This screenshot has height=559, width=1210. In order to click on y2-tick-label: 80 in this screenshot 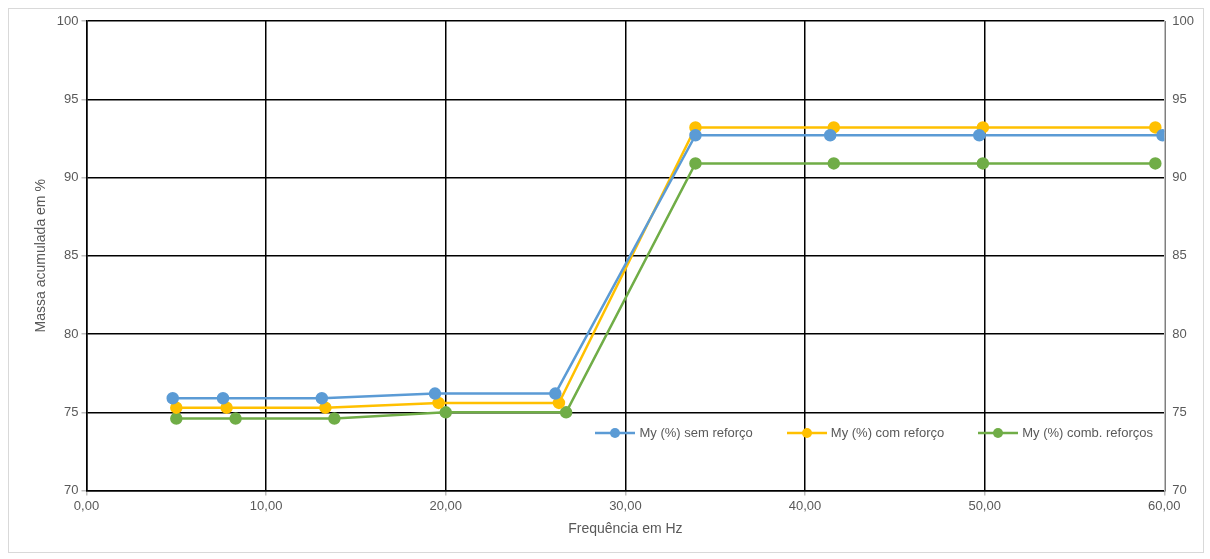, I will do `click(1179, 333)`.